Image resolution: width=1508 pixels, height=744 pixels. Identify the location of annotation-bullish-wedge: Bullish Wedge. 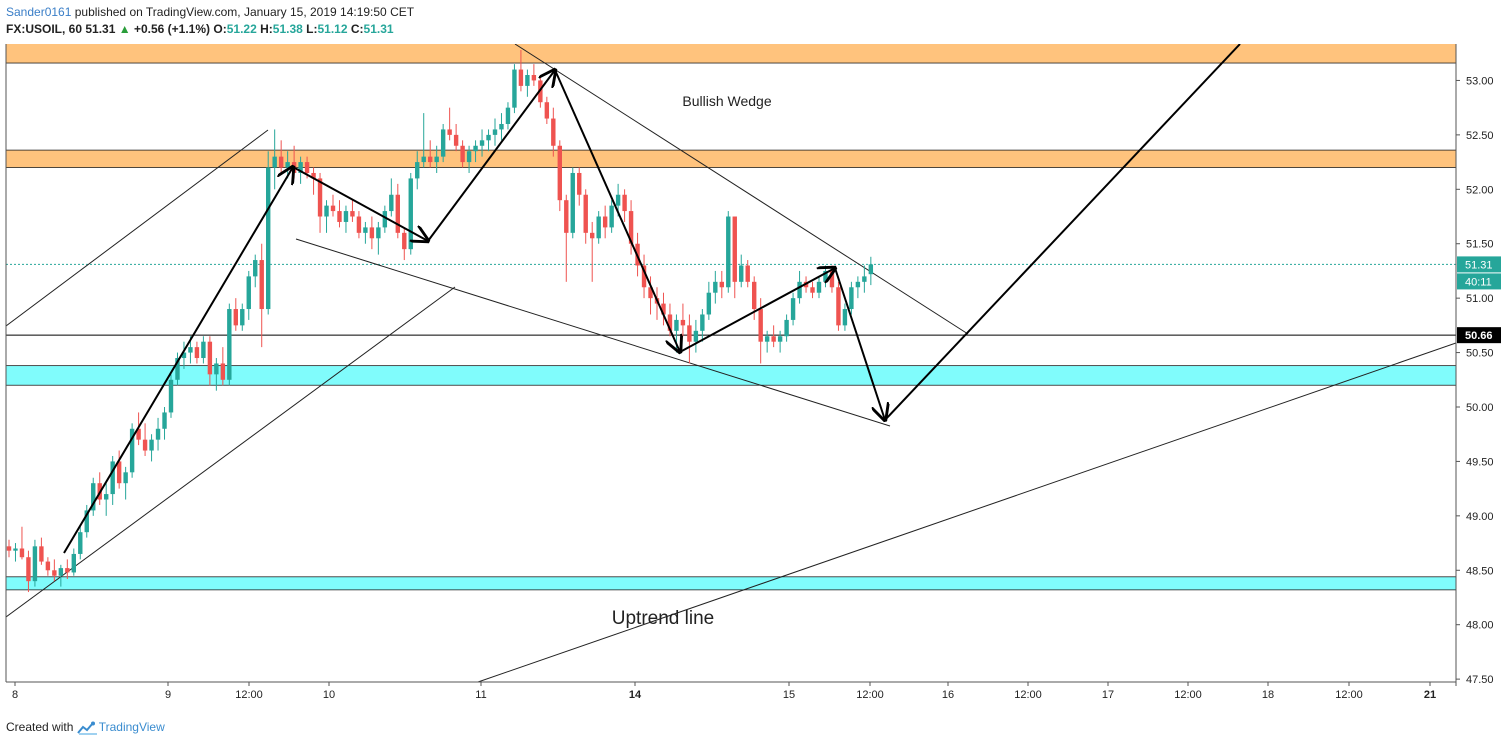
(726, 101).